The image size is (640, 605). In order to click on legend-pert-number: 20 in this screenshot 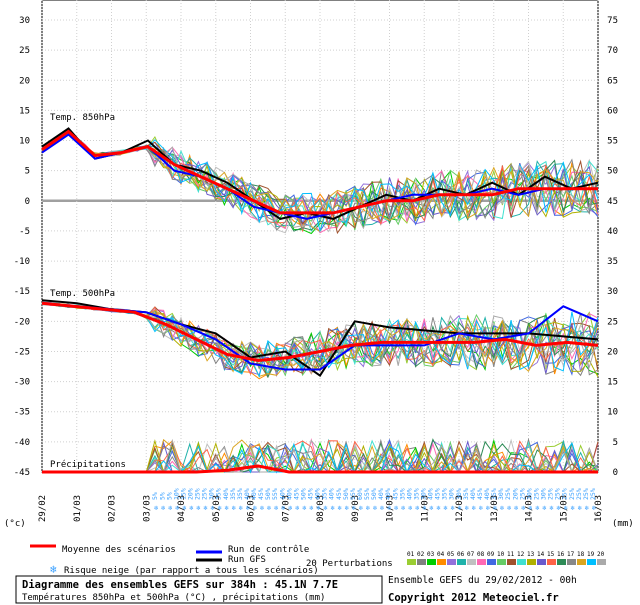, I will do `click(601, 554)`.